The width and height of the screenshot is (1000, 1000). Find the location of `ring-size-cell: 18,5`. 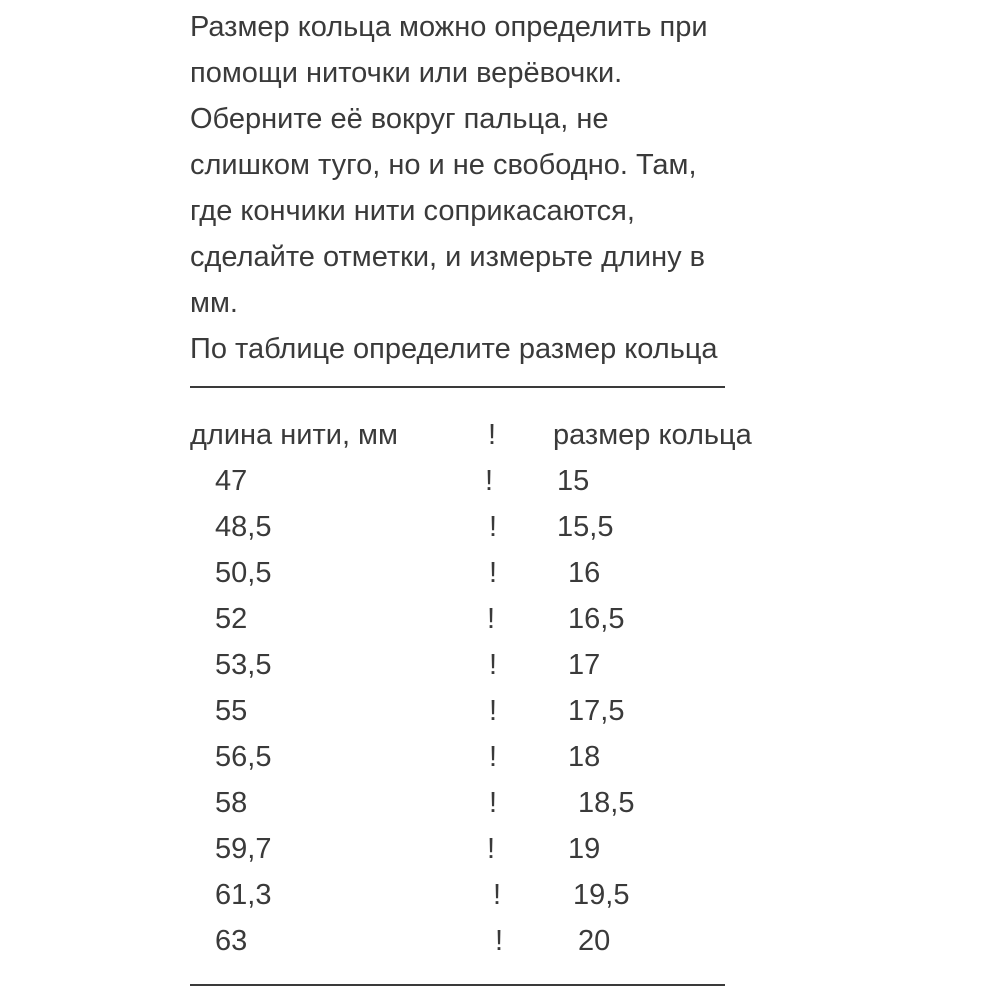

ring-size-cell: 18,5 is located at coordinates (606, 803).